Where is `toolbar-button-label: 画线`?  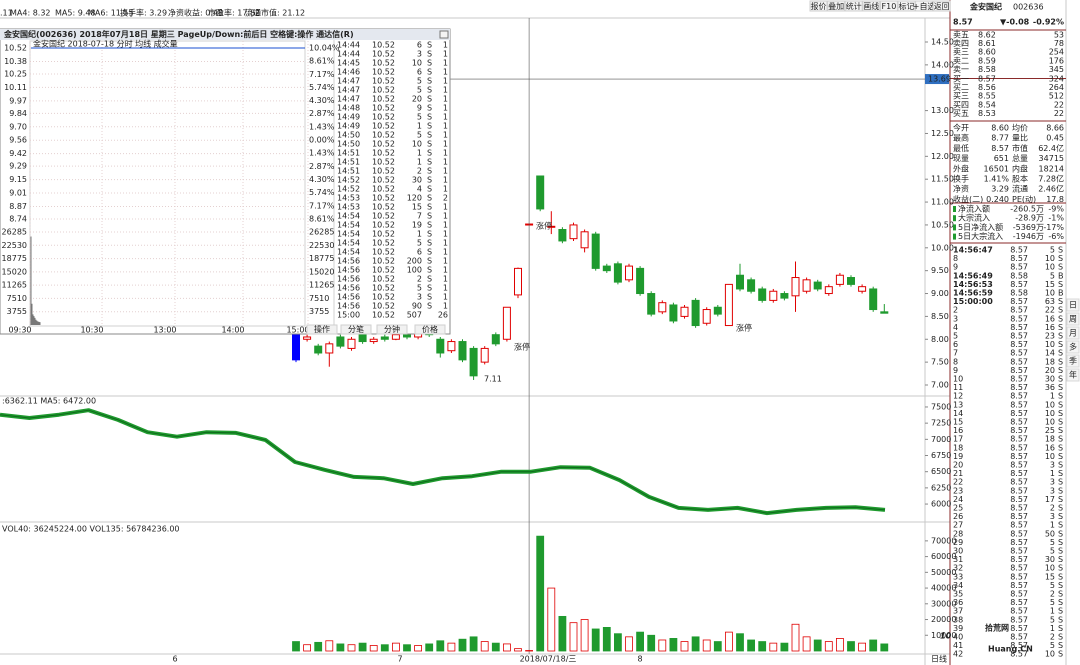
toolbar-button-label: 画线 is located at coordinates (871, 6).